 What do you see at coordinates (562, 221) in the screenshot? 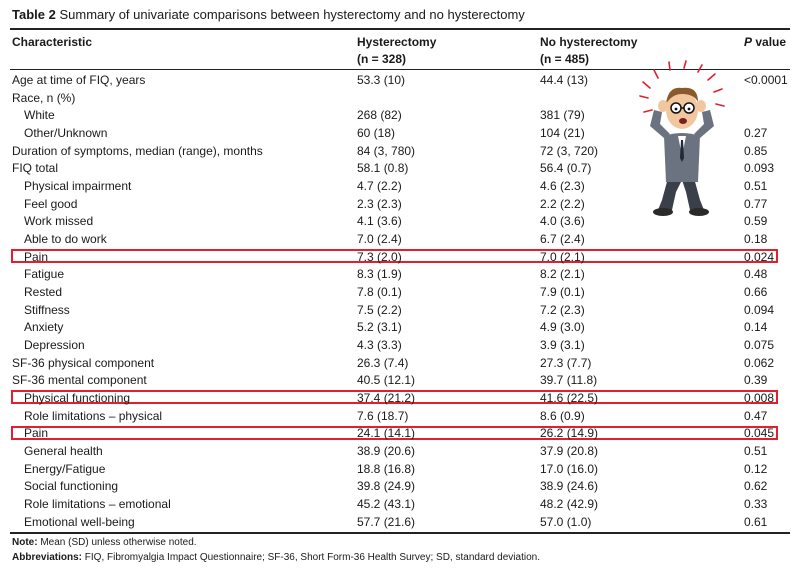
I see `row-no-hysterectomy-value: 4.0 (3.6)` at bounding box center [562, 221].